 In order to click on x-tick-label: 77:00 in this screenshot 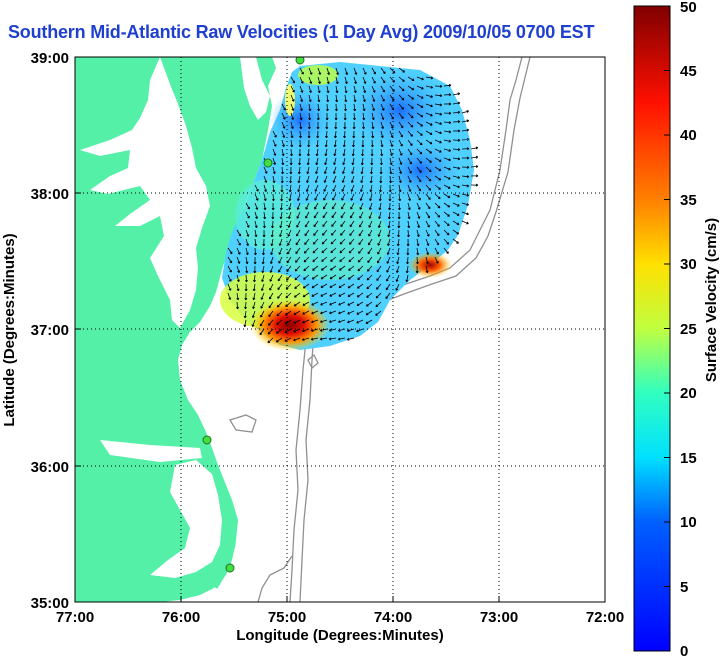, I will do `click(75, 617)`.